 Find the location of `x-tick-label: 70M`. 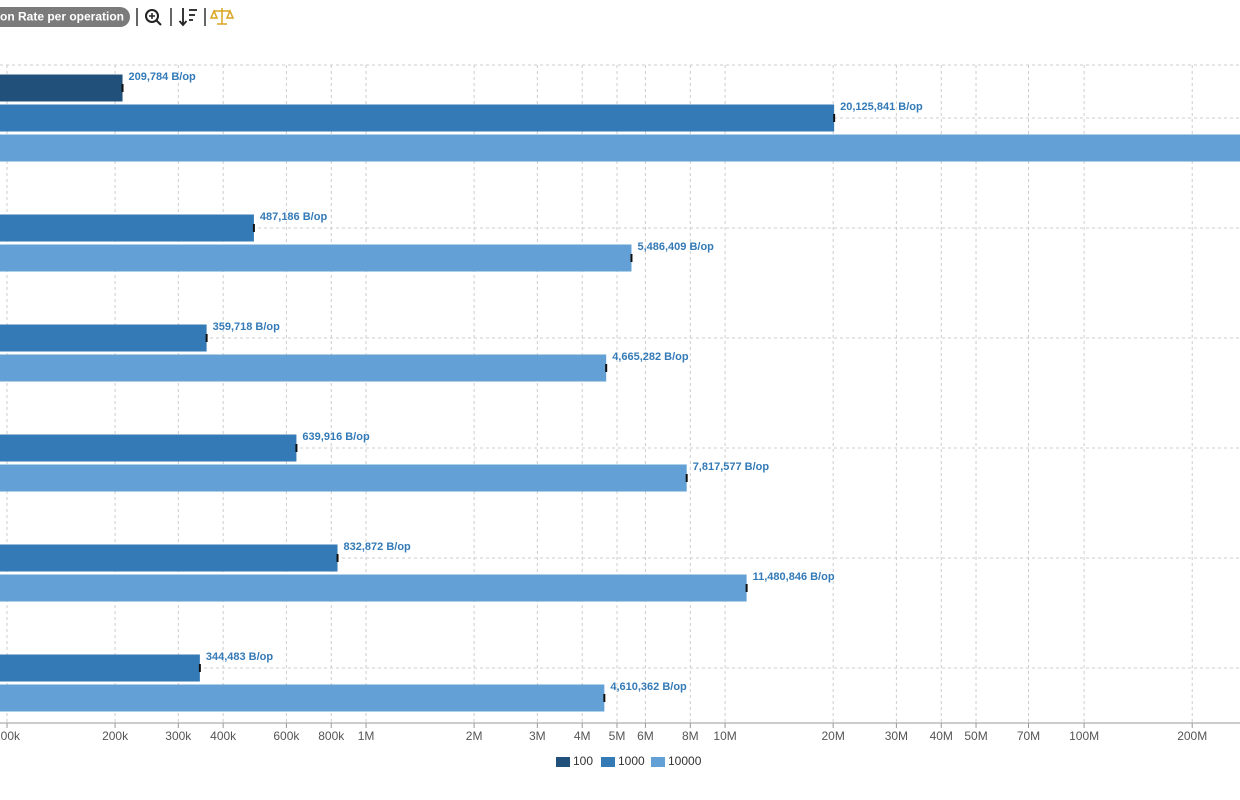

x-tick-label: 70M is located at coordinates (1028, 736).